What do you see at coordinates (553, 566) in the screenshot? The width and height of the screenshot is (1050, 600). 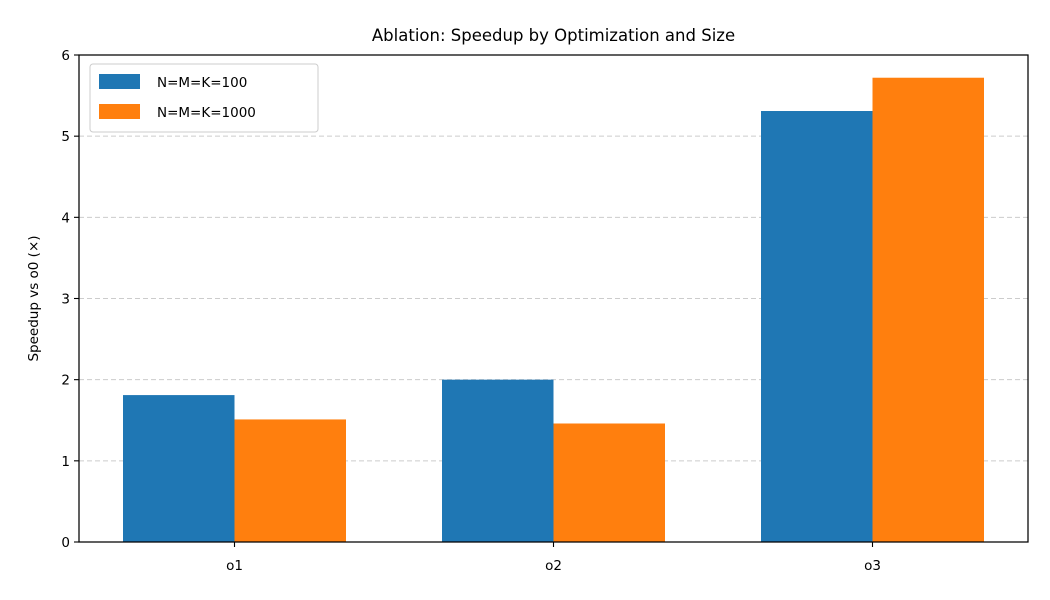 I see `x-tick-label: o2` at bounding box center [553, 566].